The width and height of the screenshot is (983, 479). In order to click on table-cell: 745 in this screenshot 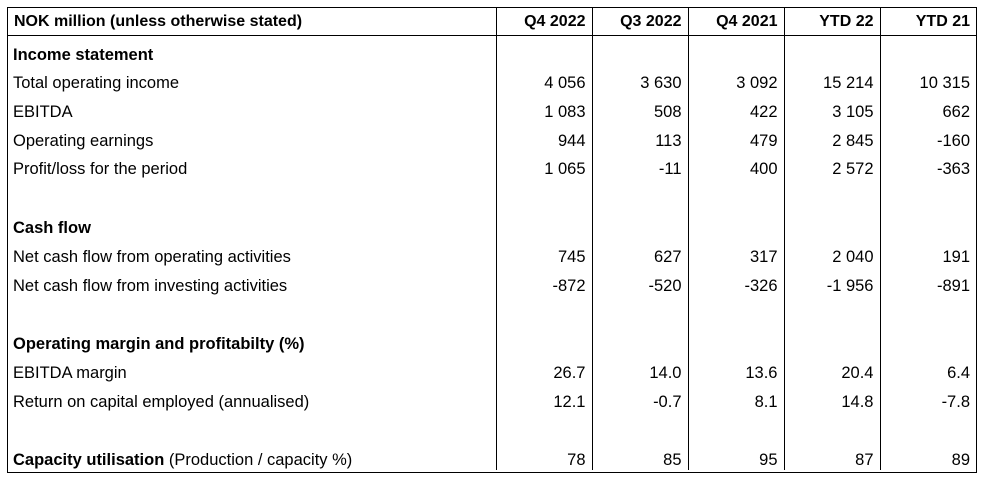, I will do `click(543, 252)`.